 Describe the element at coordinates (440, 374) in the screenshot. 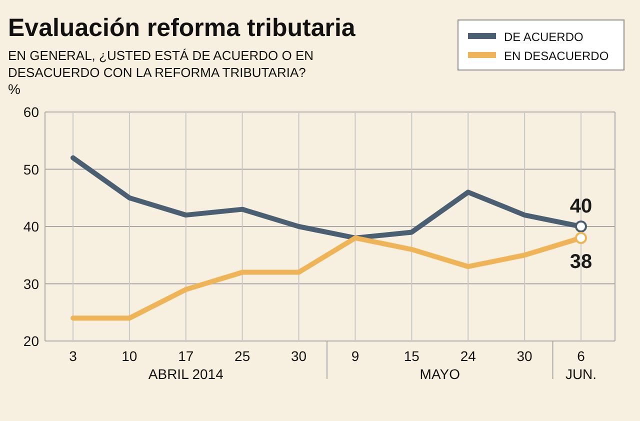

I see `text: MAYO` at that location.